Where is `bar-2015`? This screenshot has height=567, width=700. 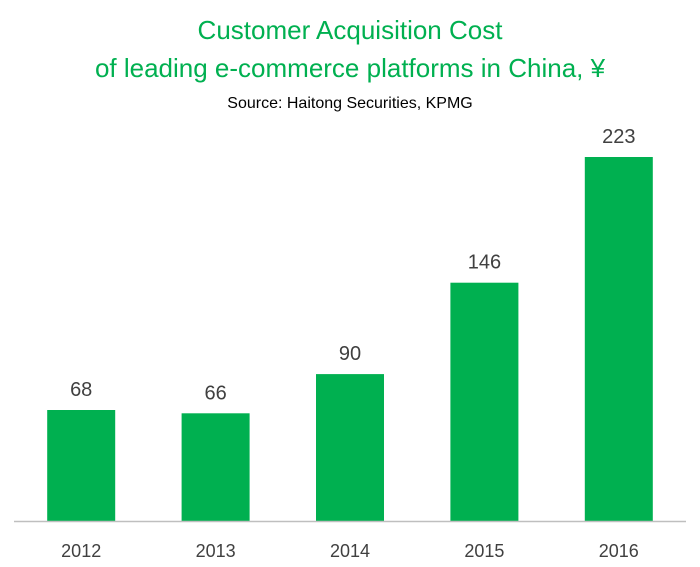
bar-2015 is located at coordinates (484, 401).